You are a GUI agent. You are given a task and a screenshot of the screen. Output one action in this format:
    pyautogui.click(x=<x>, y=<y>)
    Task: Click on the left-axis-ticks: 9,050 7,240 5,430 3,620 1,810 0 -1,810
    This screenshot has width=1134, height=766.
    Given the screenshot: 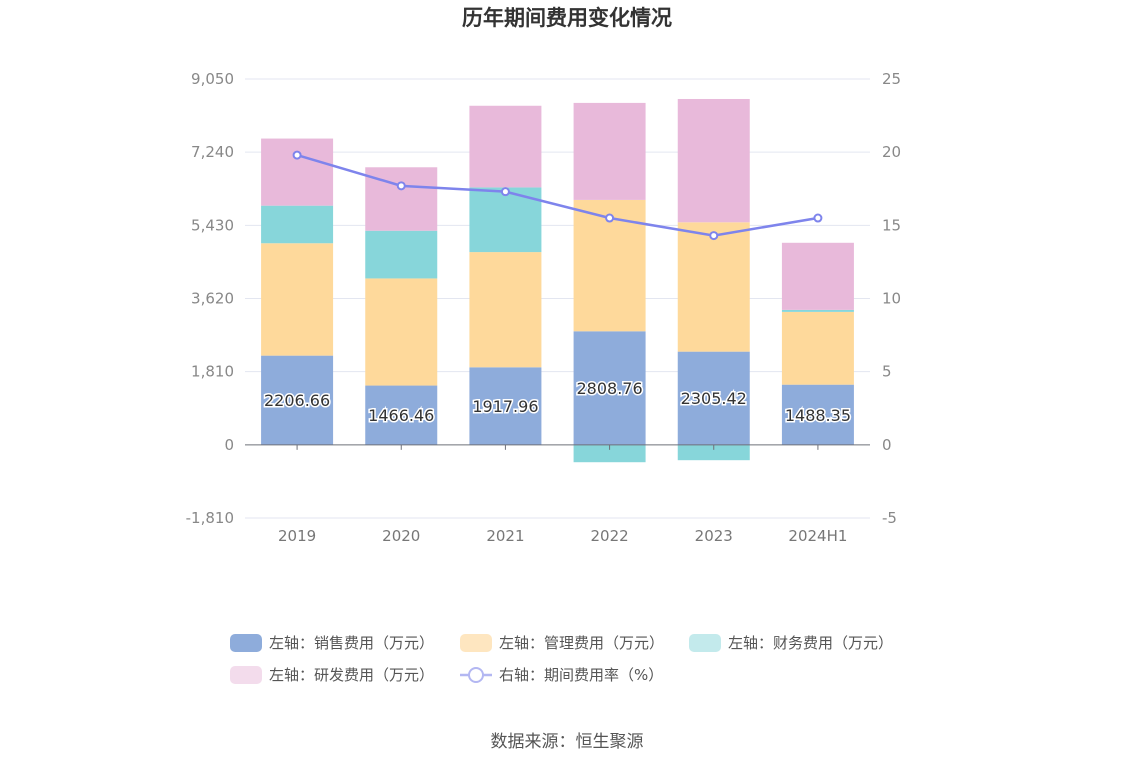 What is the action you would take?
    pyautogui.click(x=210, y=298)
    